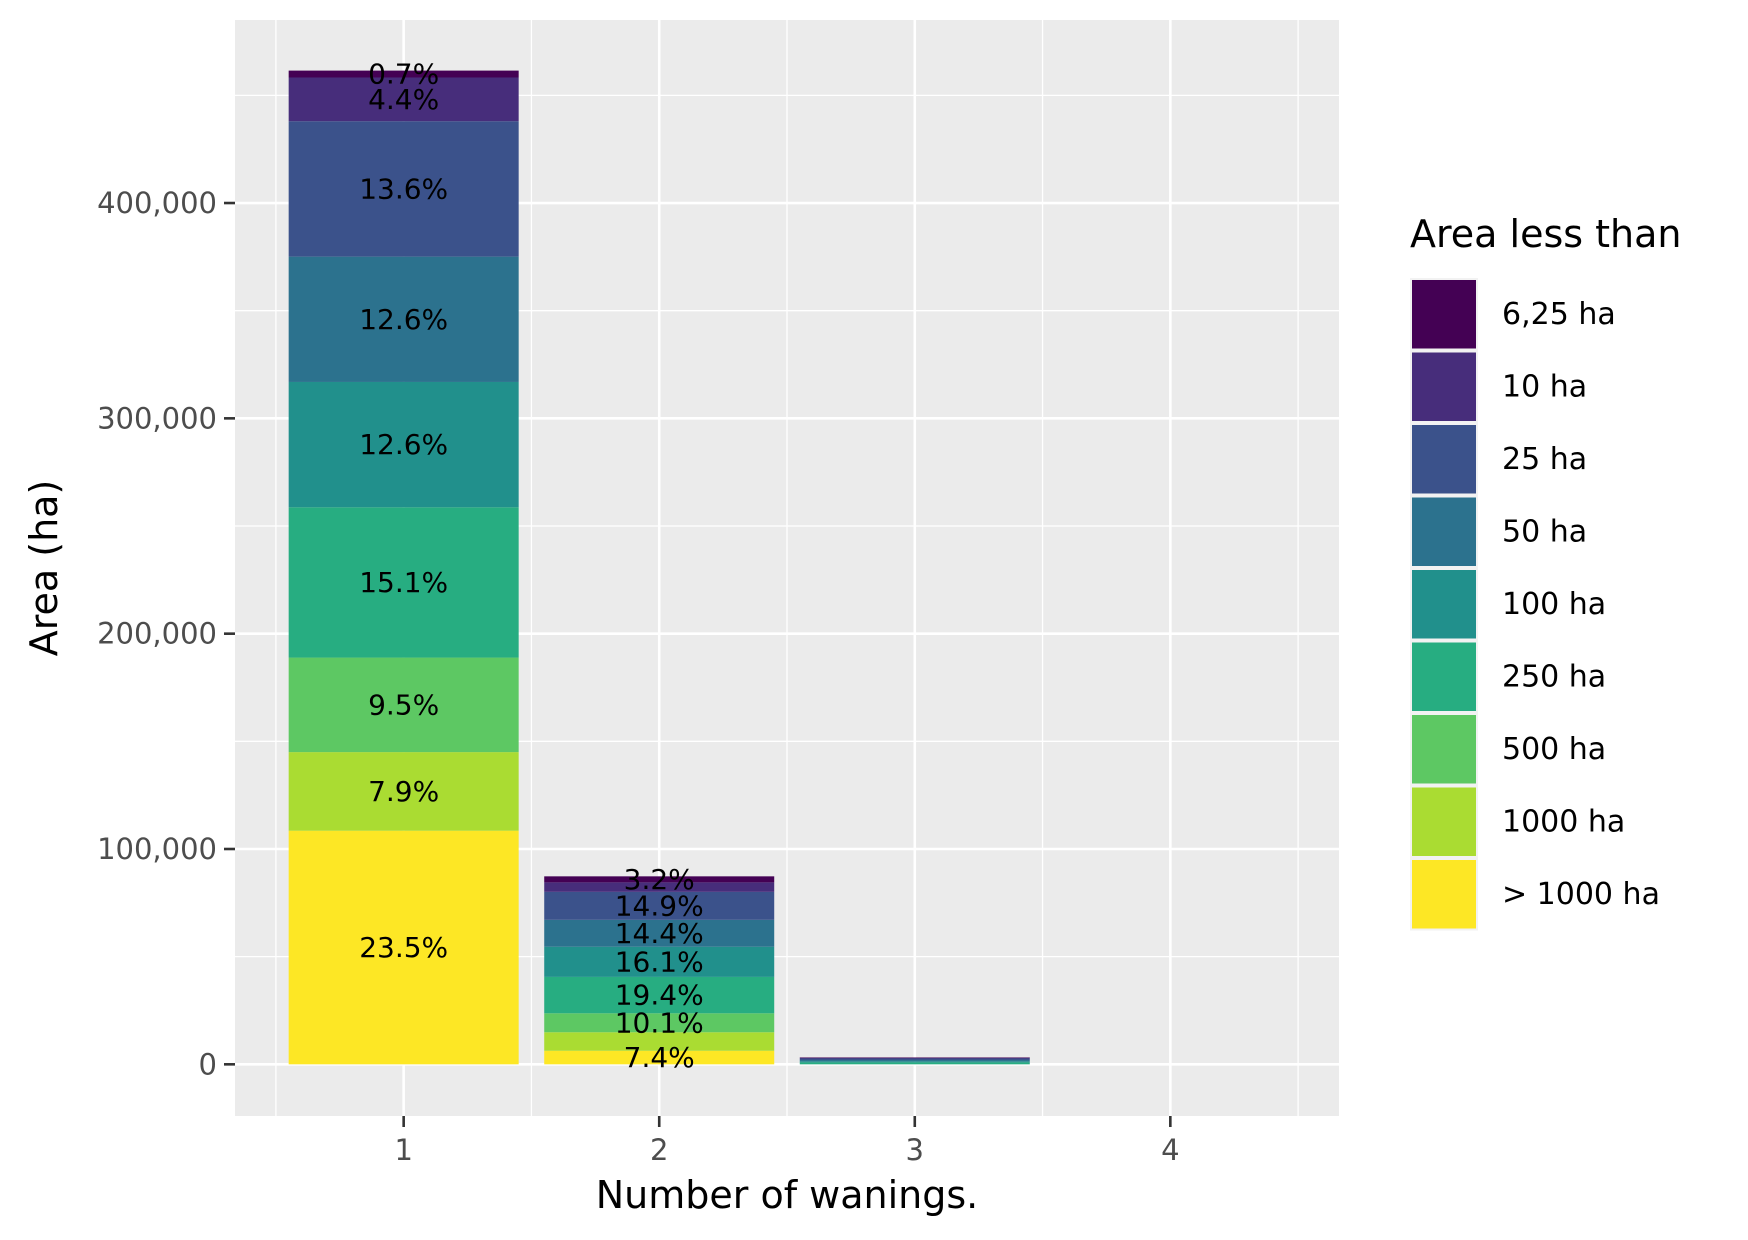  I want to click on legend-label: 6,25 ha, so click(1559, 314).